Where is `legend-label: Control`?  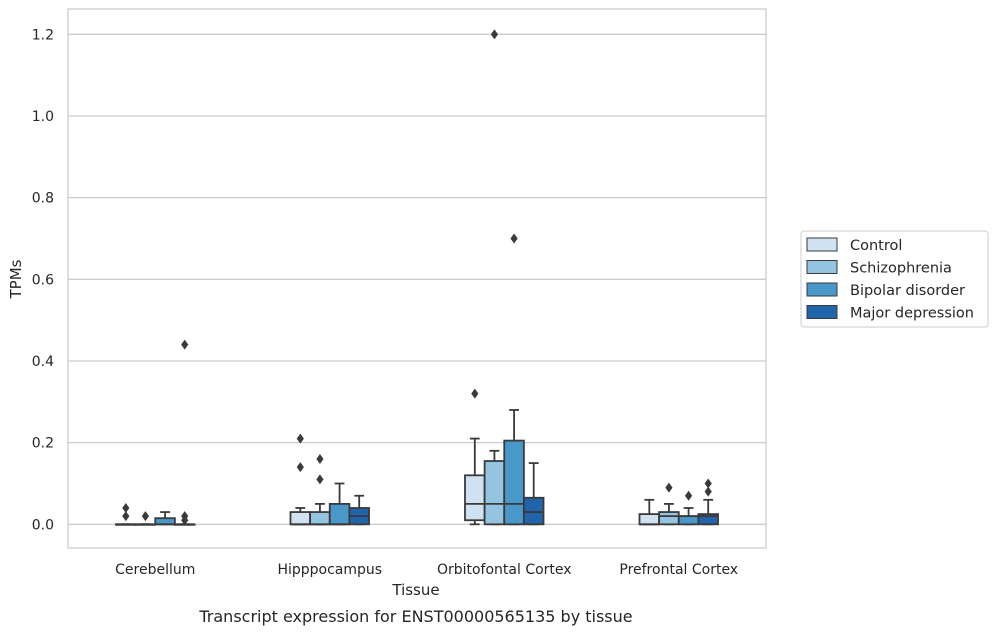
legend-label: Control is located at coordinates (876, 246).